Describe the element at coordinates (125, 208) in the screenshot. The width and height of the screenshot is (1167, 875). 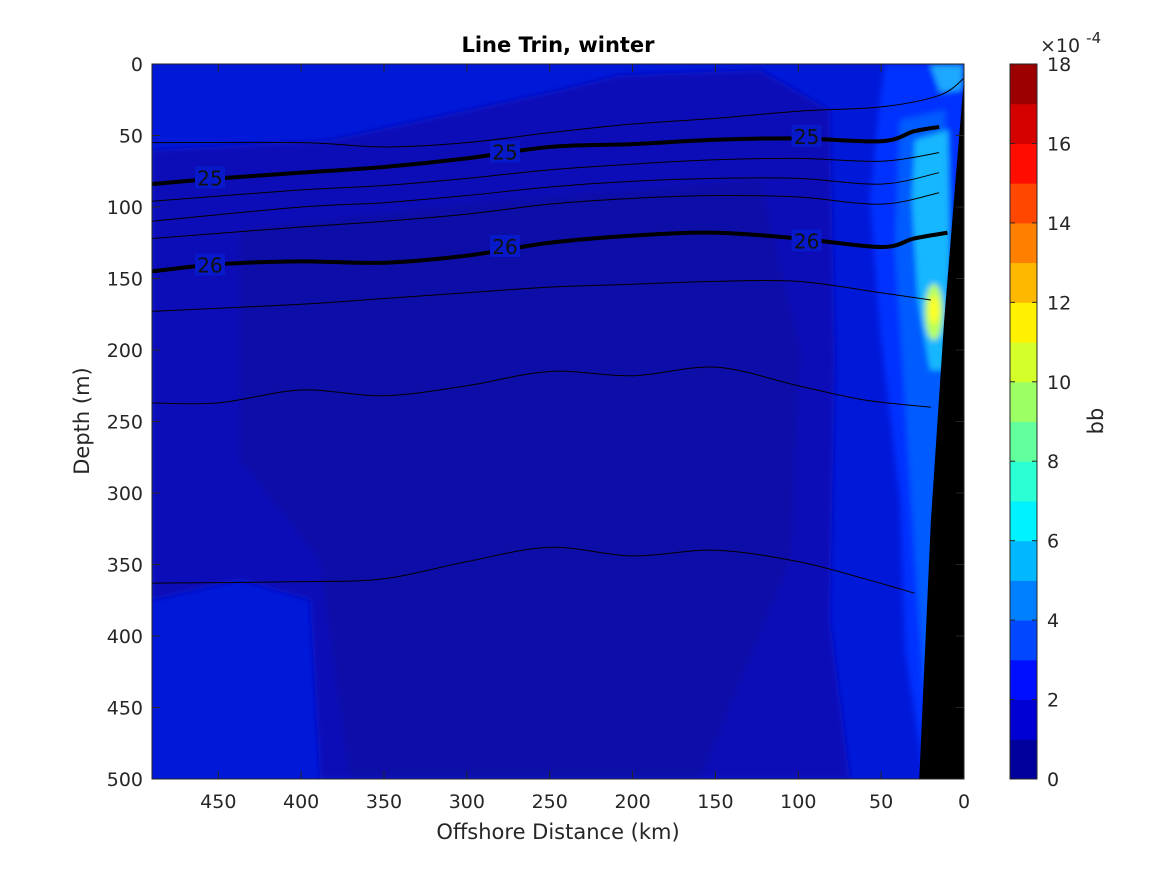
I see `y-tick-label: 100` at that location.